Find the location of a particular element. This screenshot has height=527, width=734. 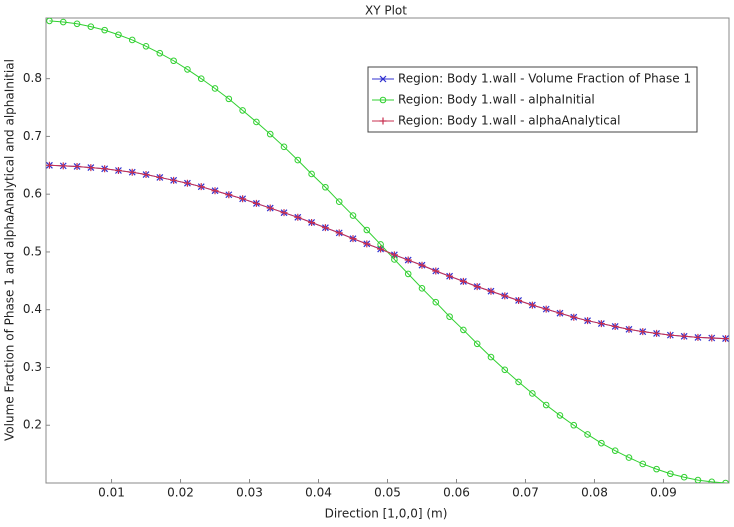

y-tick-label: 0.4 is located at coordinates (32, 309).